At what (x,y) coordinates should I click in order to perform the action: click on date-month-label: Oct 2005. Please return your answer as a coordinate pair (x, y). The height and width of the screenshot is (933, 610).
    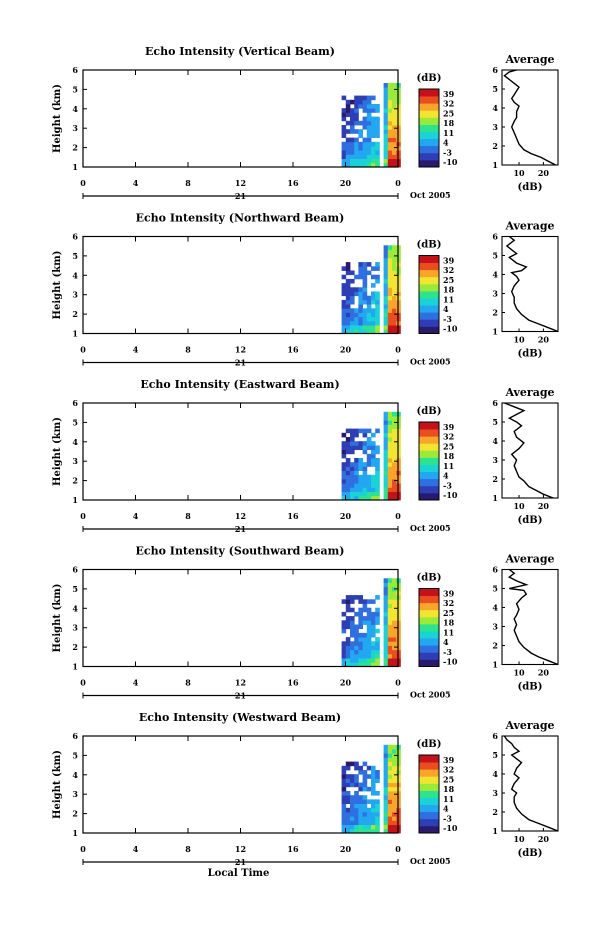
    Looking at the image, I should click on (430, 362).